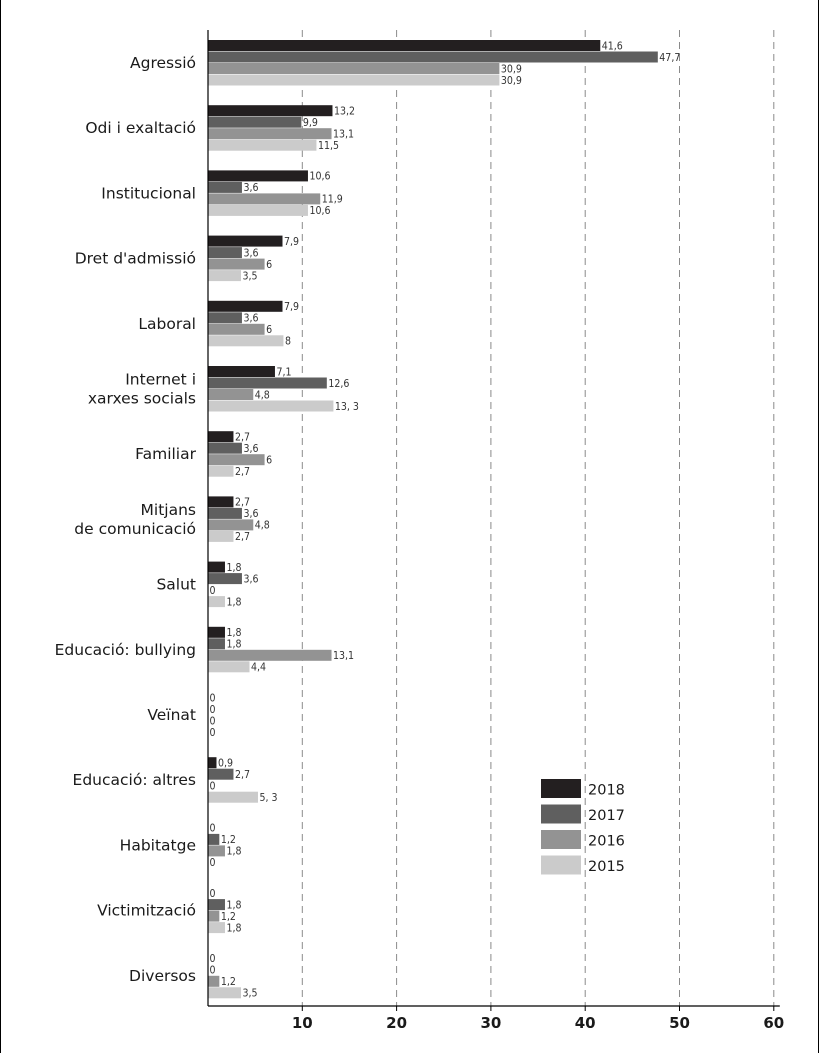 Image resolution: width=819 pixels, height=1053 pixels. I want to click on bar-laboral-2018, so click(245, 306).